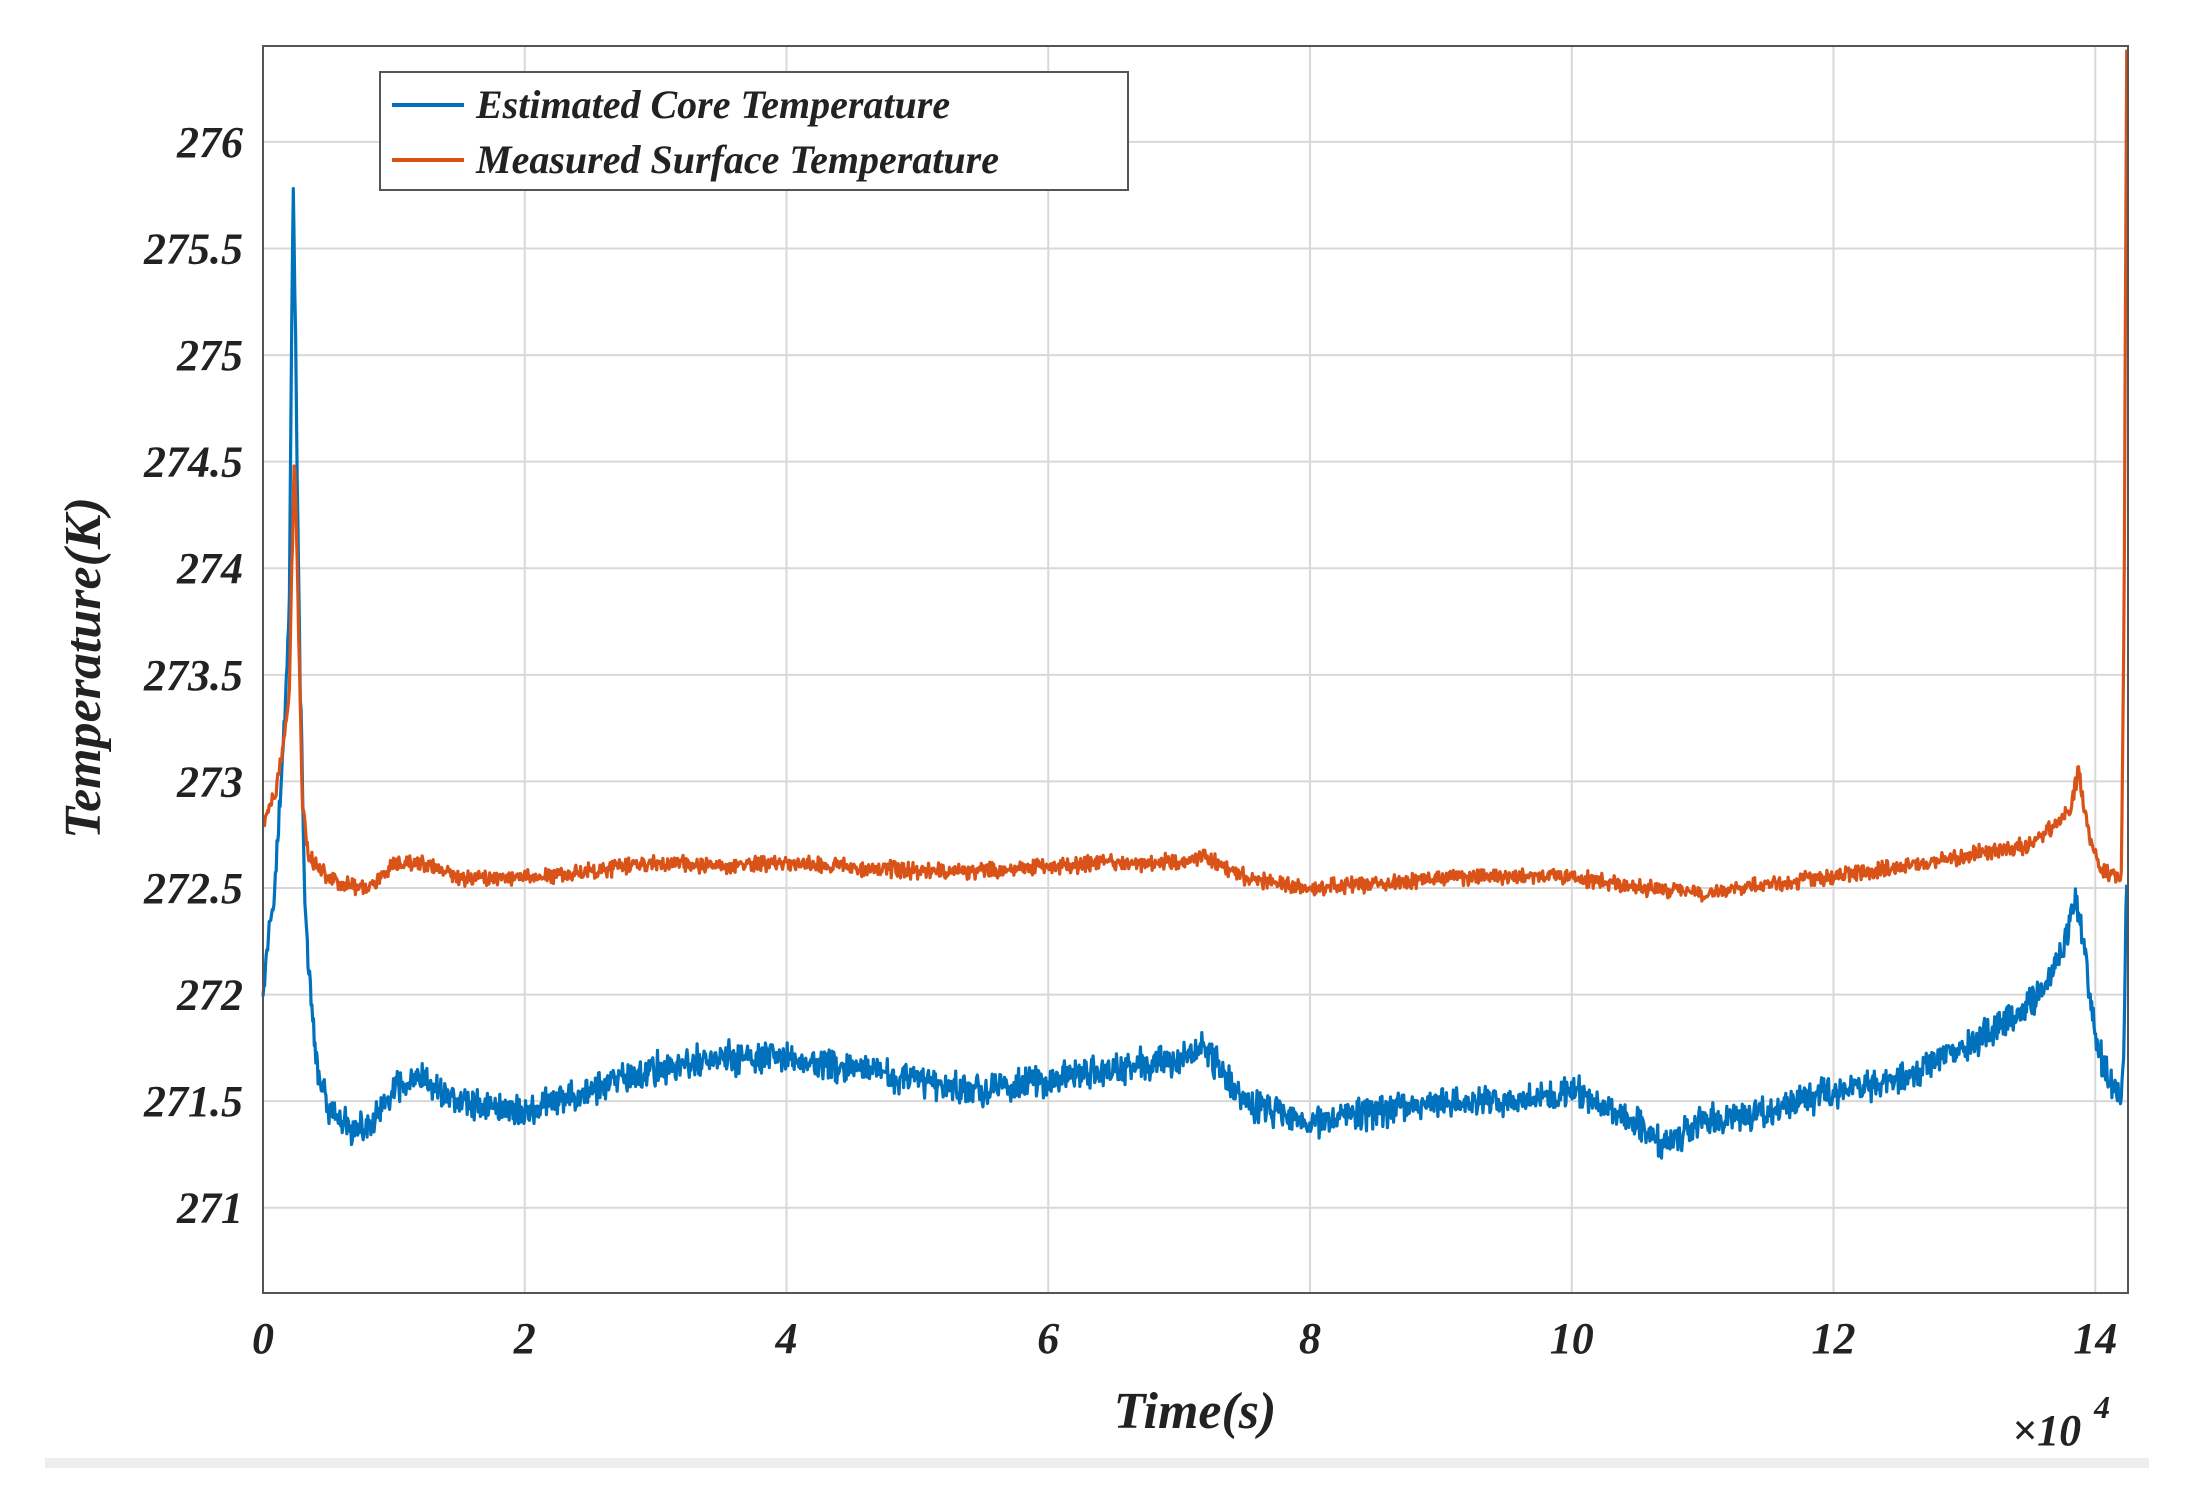 The image size is (2194, 1497). I want to click on y-tick-label: 273.5, so click(193, 675).